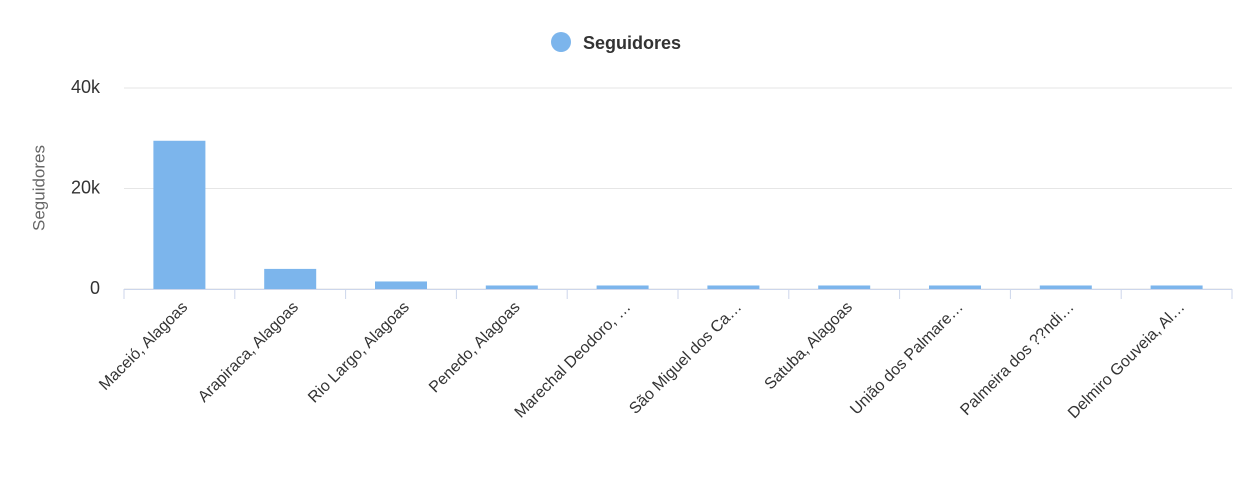 This screenshot has width=1253, height=499. I want to click on x-tick-label: Satuba, Alagoas, so click(809, 346).